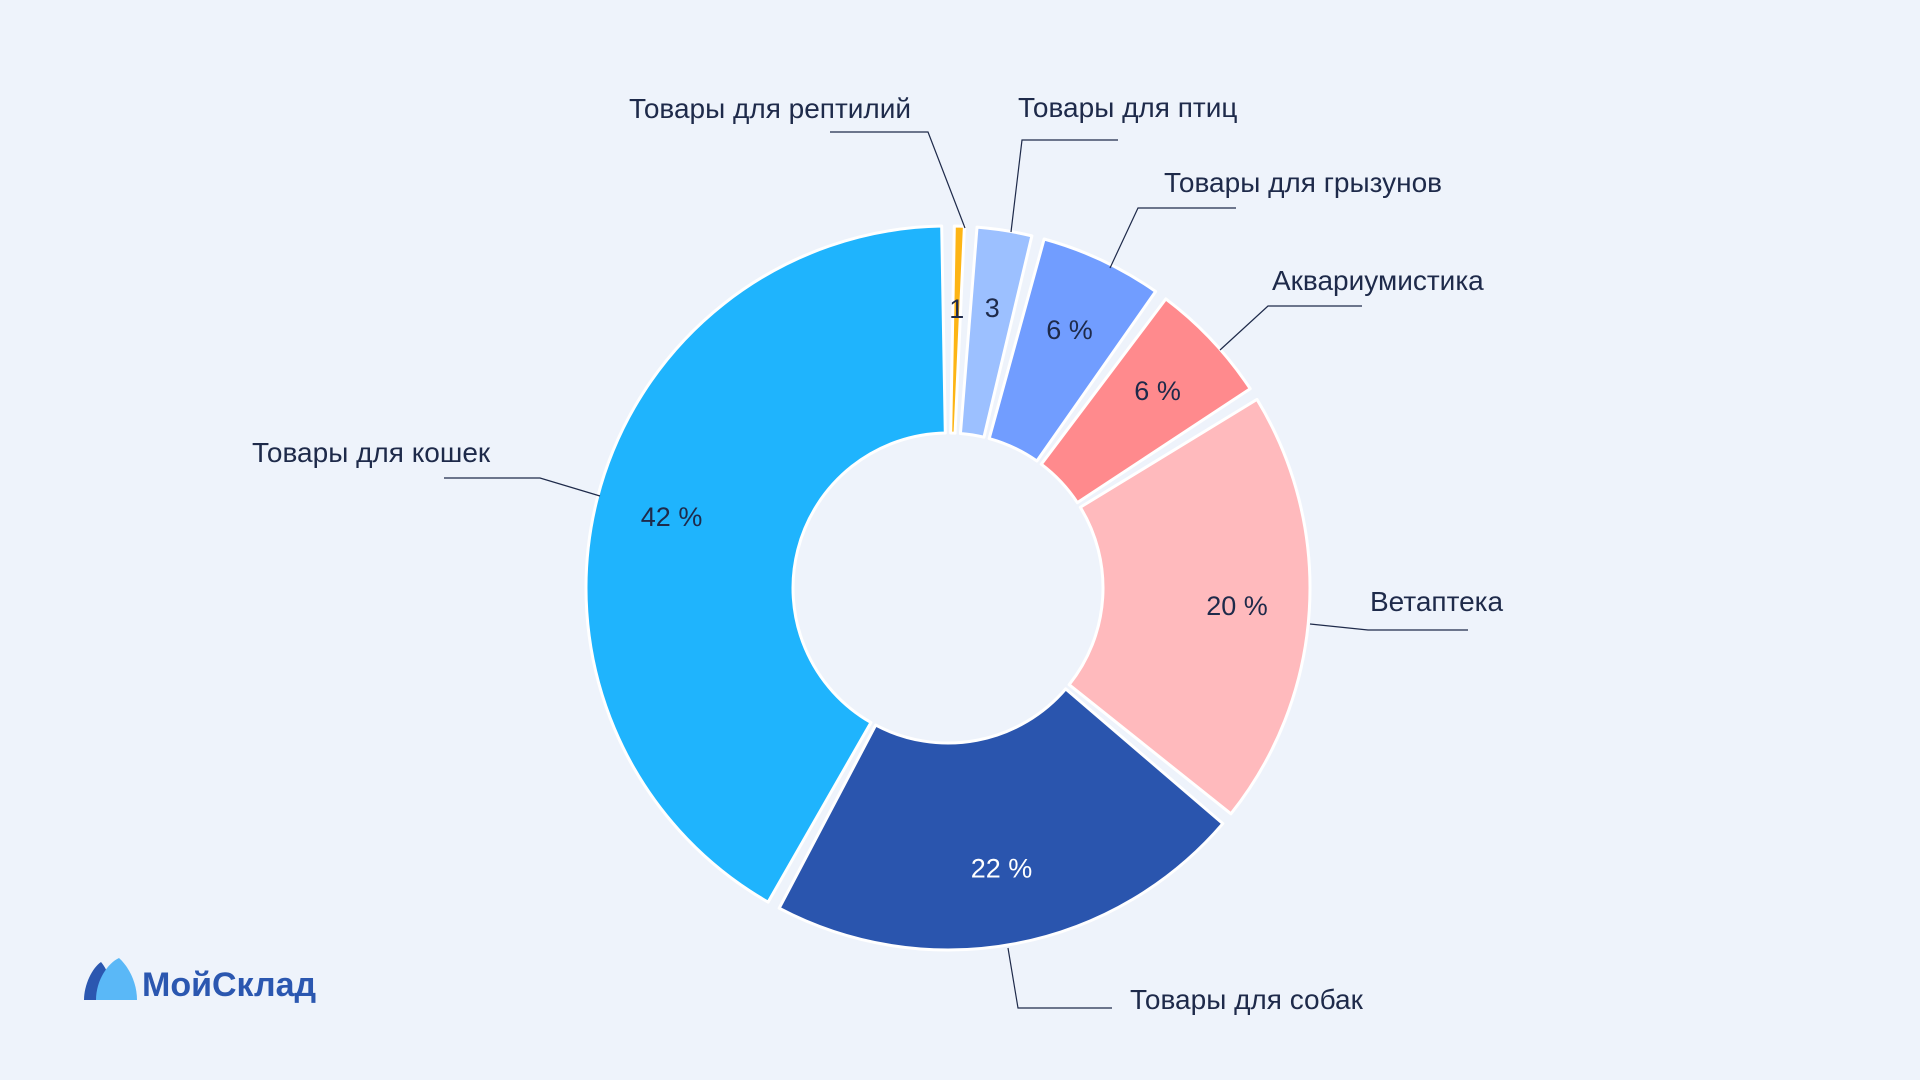  I want to click on logo-icon, so click(110, 979).